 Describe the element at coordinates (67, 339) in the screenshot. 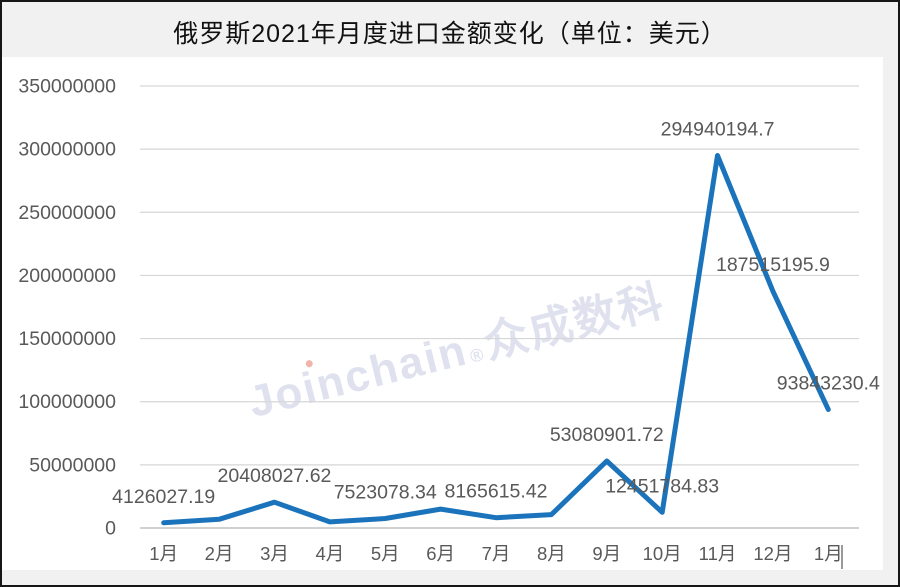

I see `y-tick-label: 150000000` at that location.